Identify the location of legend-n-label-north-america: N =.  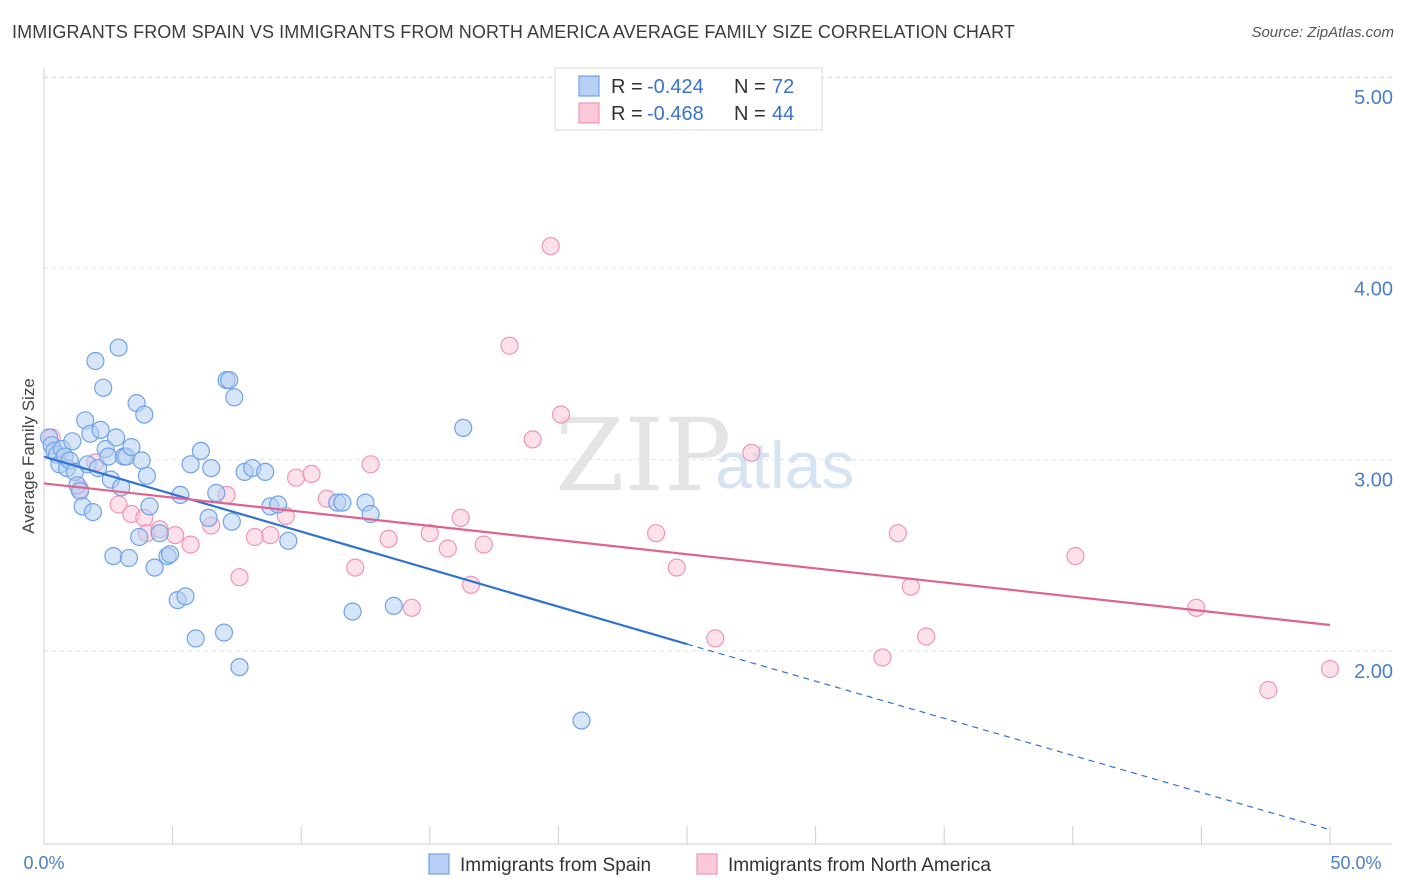
(750, 114).